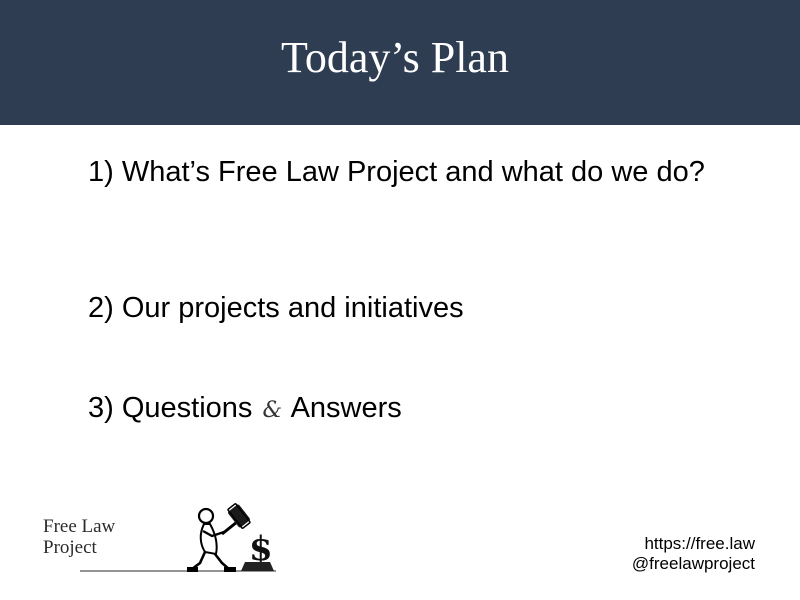 The image size is (800, 600). I want to click on gavel-figure-icon: $, so click(178, 537).